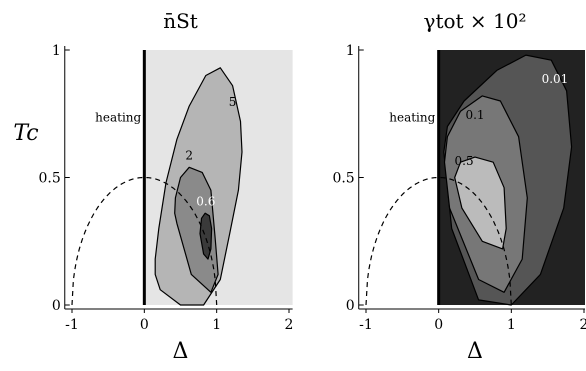 Image resolution: width=586 pixels, height=371 pixels. I want to click on contour-label: 0.6, so click(205, 202).